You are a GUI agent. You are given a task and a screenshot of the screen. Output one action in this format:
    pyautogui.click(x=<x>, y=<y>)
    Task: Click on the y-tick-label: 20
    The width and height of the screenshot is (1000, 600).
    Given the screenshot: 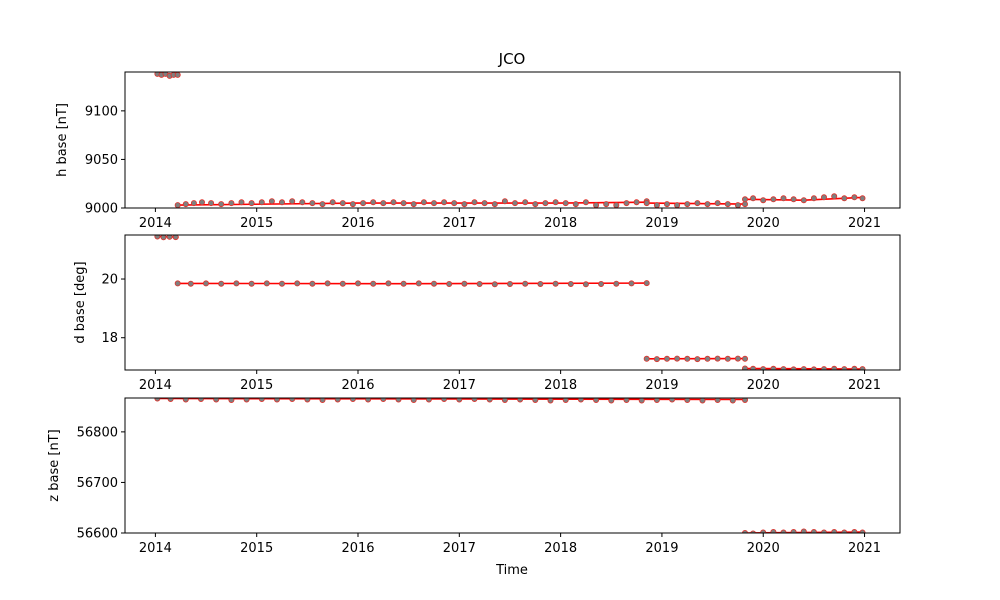 What is the action you would take?
    pyautogui.click(x=109, y=280)
    